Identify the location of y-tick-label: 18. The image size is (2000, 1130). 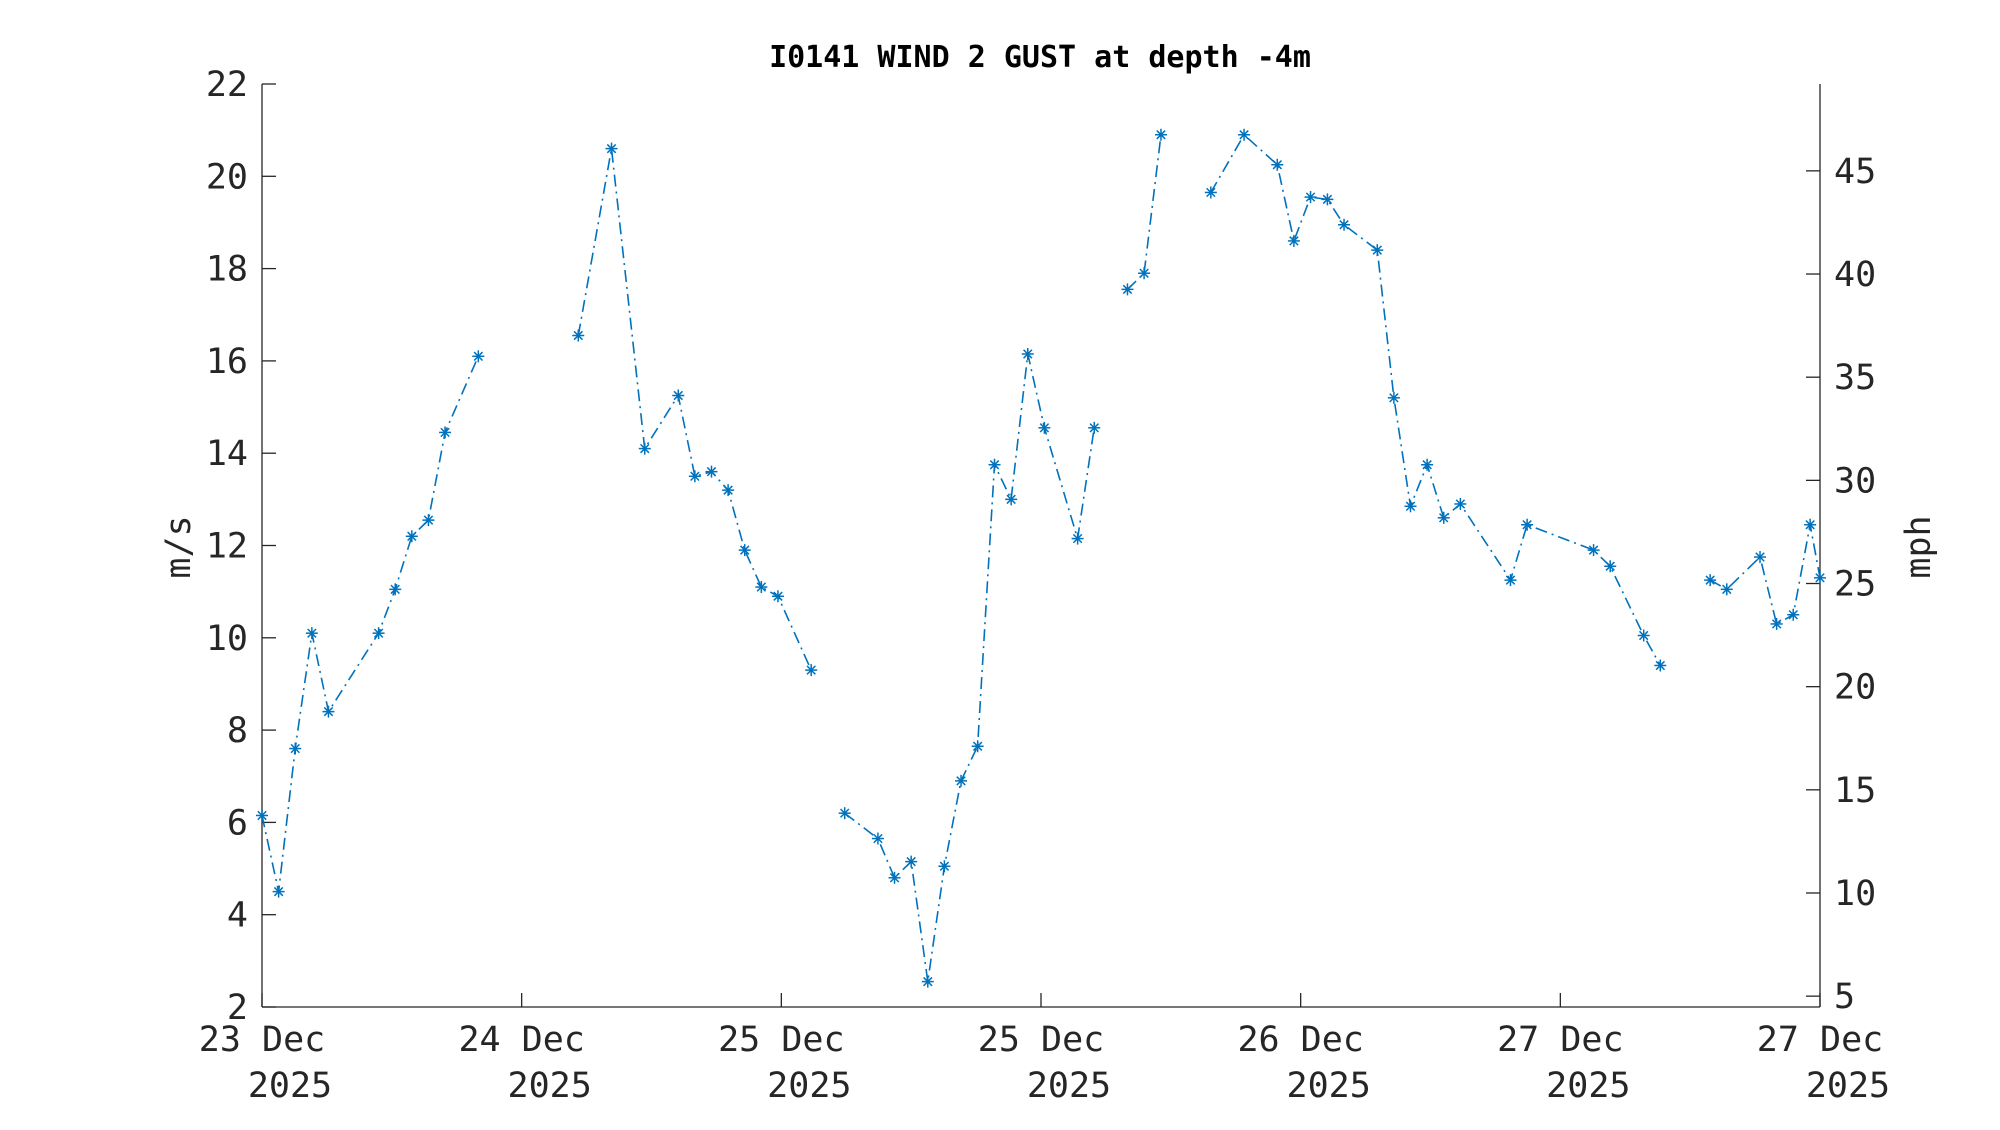
(227, 270).